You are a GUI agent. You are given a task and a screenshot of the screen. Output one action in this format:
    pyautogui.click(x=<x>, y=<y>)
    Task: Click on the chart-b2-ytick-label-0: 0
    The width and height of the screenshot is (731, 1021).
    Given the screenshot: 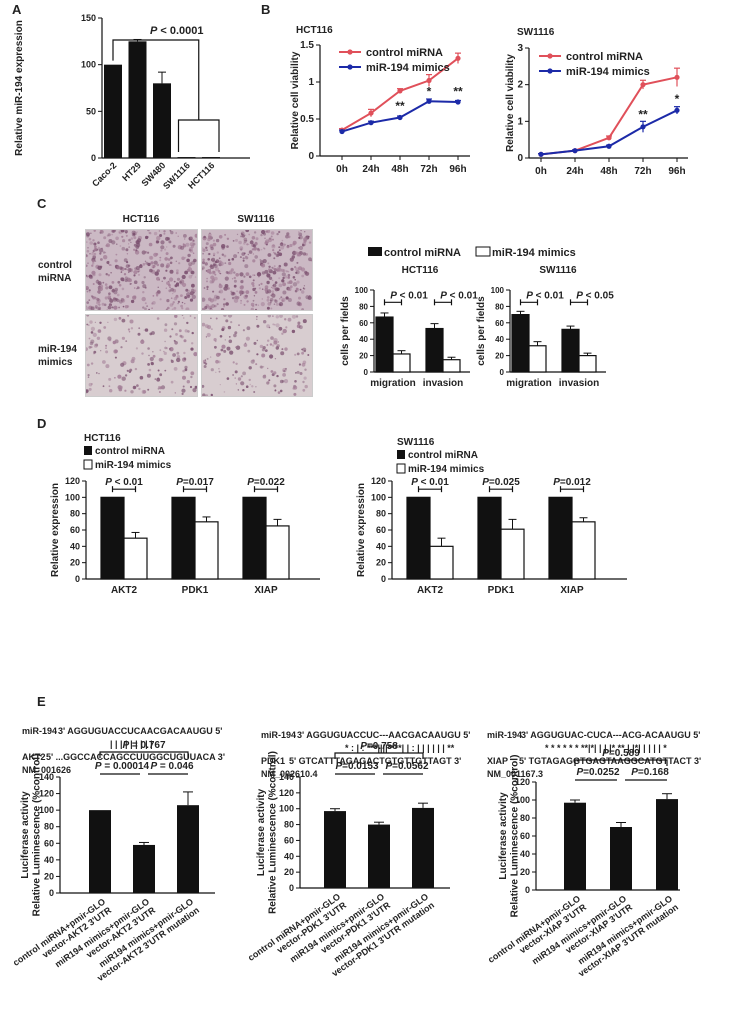 What is the action you would take?
    pyautogui.click(x=520, y=158)
    